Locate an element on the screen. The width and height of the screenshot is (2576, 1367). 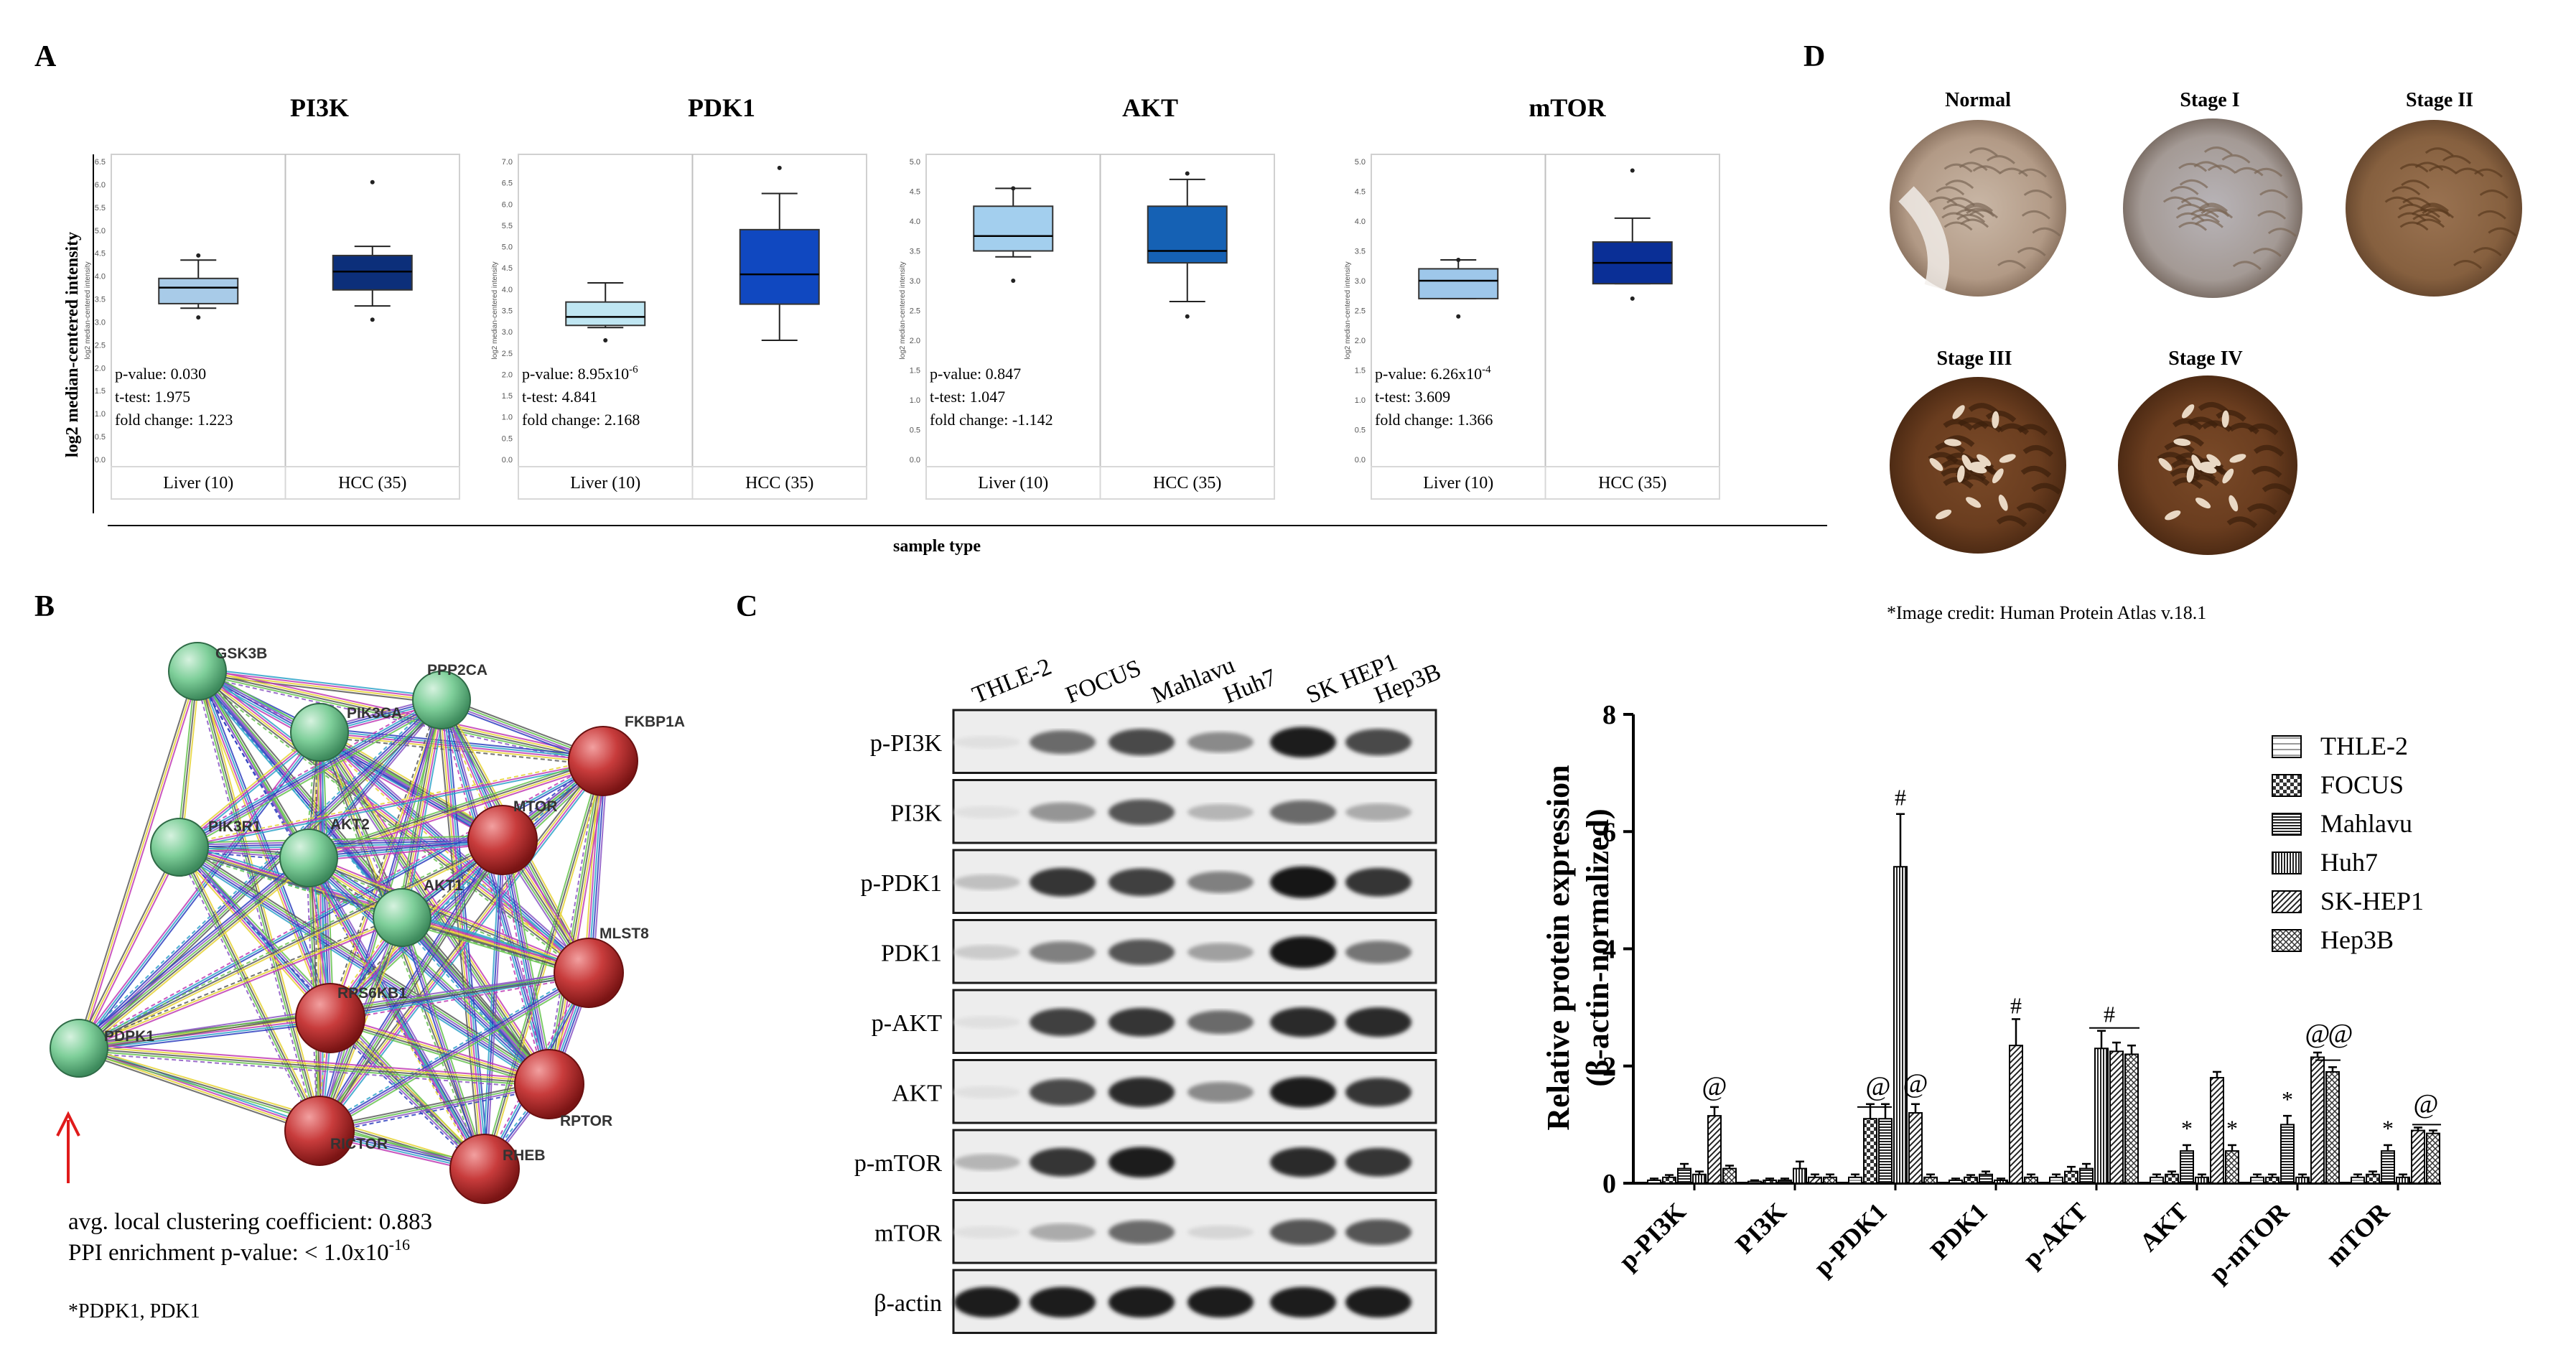
legend-label: Hep3B is located at coordinates (2357, 939).